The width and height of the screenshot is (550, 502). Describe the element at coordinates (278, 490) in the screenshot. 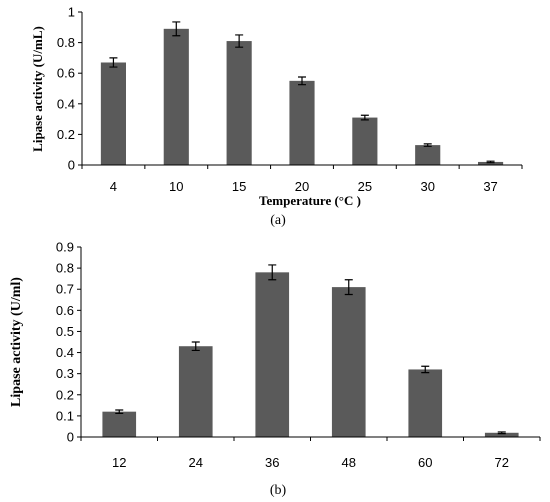

I see `chart-b-panel-label: (b)` at that location.